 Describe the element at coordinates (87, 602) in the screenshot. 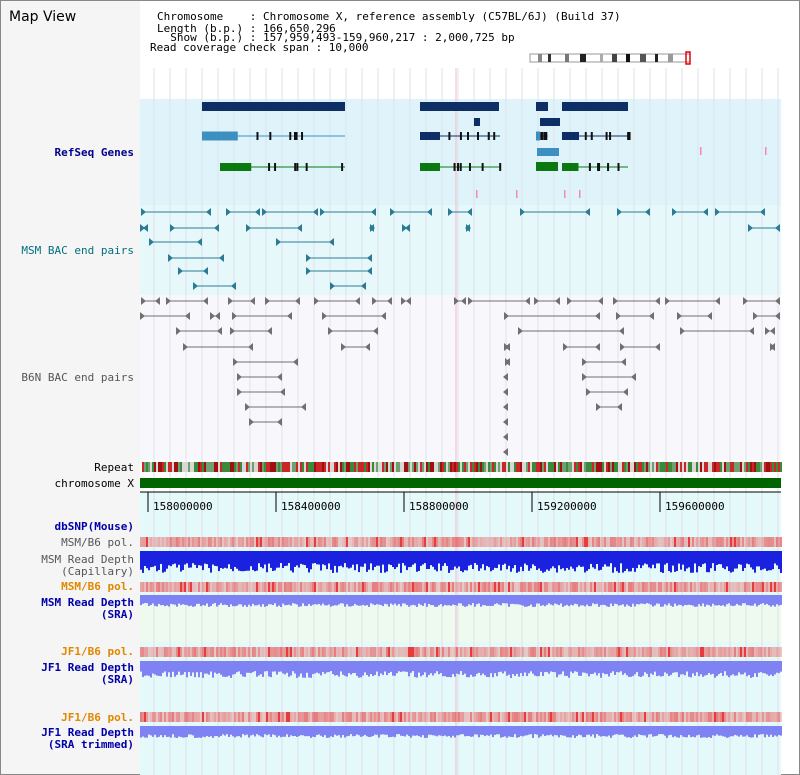

I see `track-label-msm-depth-sra: MSM Read Depth` at that location.